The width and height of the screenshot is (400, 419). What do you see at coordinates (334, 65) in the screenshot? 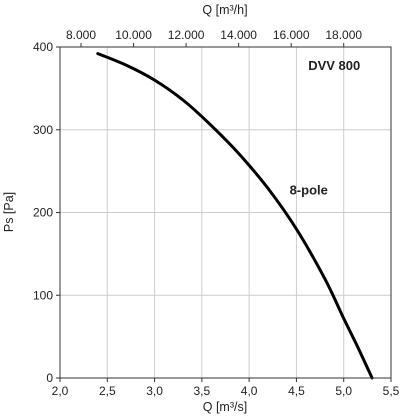
I see `chart-title: DVV 800` at bounding box center [334, 65].